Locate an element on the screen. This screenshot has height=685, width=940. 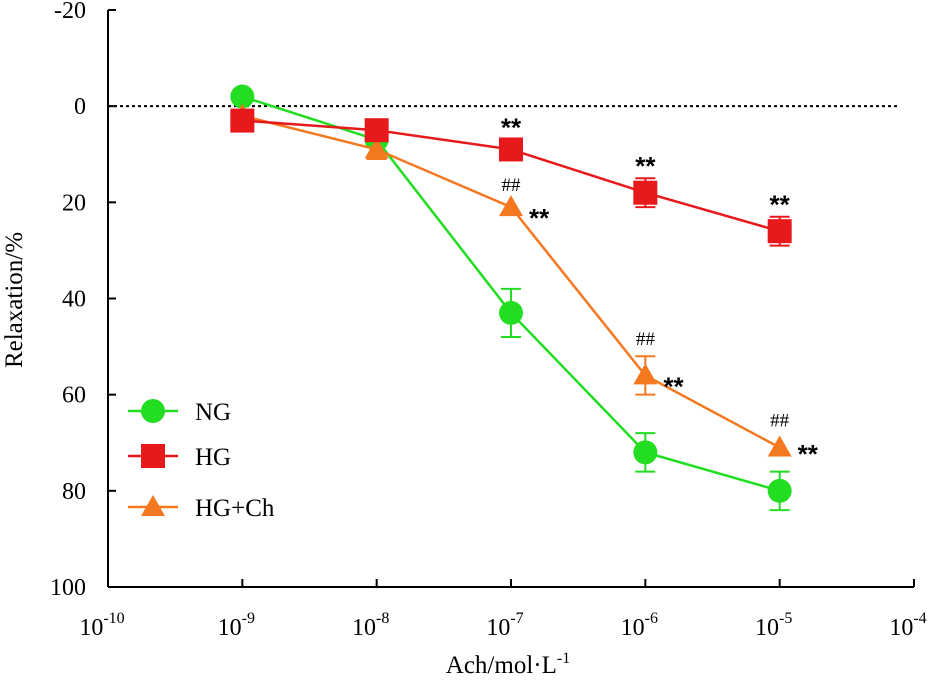
y-tick-label: 100 is located at coordinates (68, 588).